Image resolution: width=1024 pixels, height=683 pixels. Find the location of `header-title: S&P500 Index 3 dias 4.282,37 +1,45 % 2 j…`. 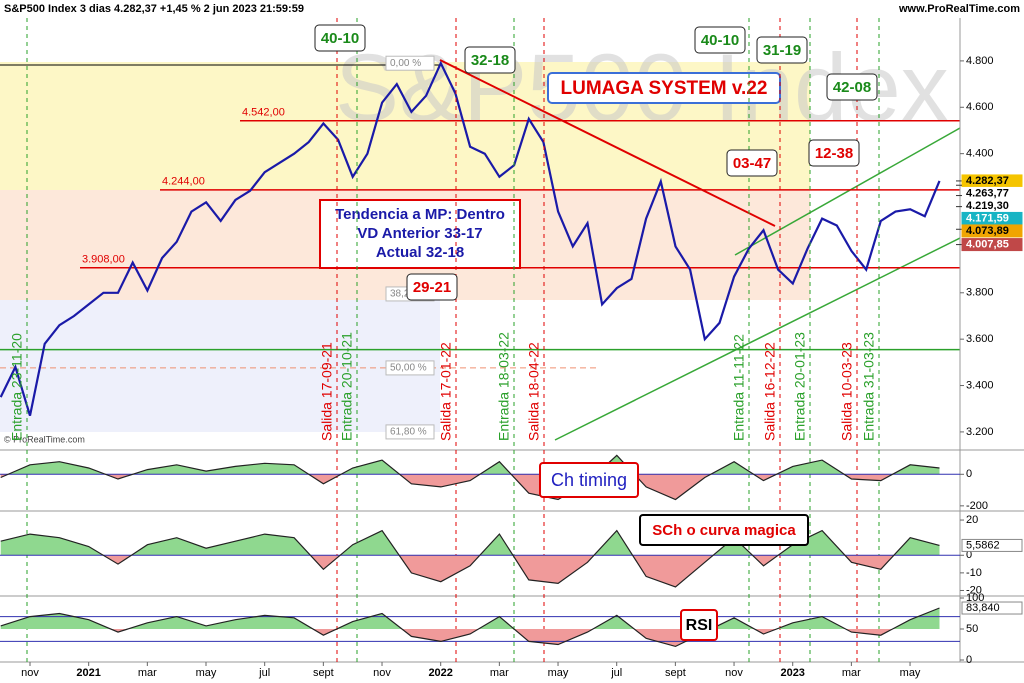

header-title: S&P500 Index 3 dias 4.282,37 +1,45 % 2 j… is located at coordinates (154, 9).